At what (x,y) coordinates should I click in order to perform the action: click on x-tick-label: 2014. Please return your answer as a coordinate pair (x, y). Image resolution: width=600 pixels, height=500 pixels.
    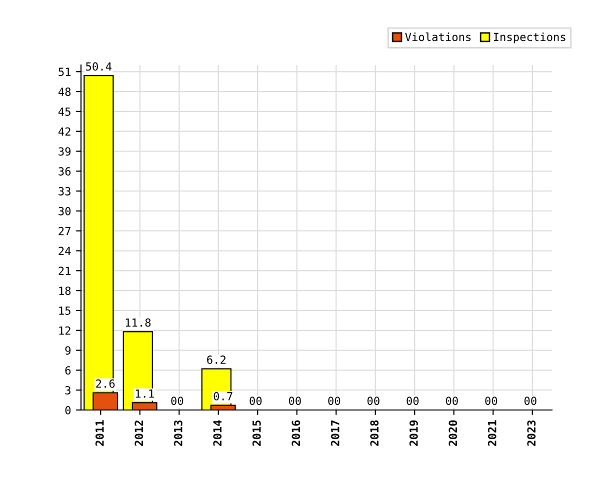
    Looking at the image, I should click on (217, 433).